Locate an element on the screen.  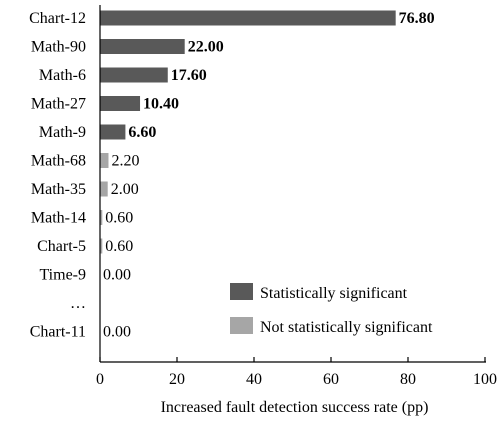
x-tick-label-20: 20 is located at coordinates (177, 379).